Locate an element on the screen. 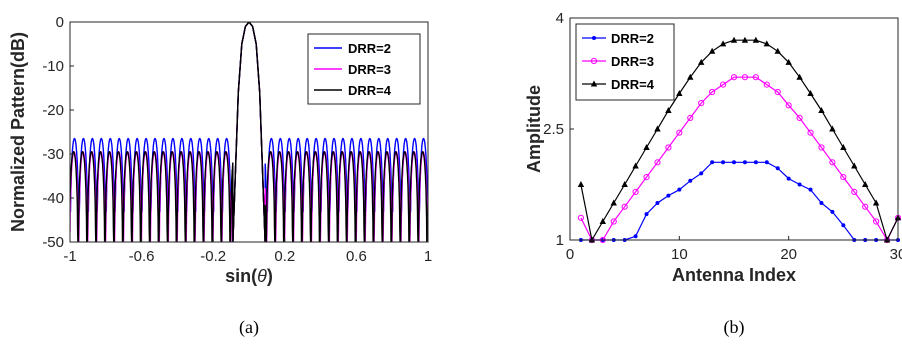  x-tick-label: 20 is located at coordinates (788, 254).